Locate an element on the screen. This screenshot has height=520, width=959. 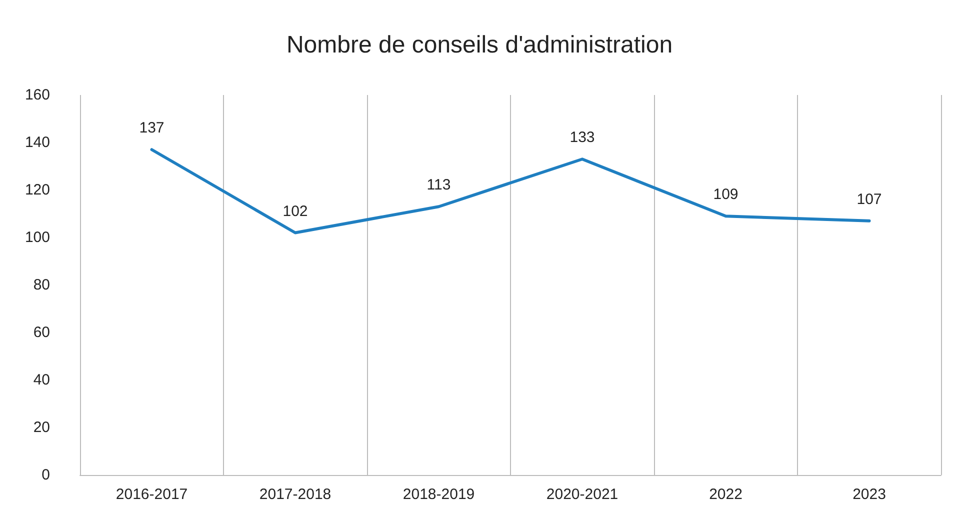
y-tick-label: 40 is located at coordinates (41, 380).